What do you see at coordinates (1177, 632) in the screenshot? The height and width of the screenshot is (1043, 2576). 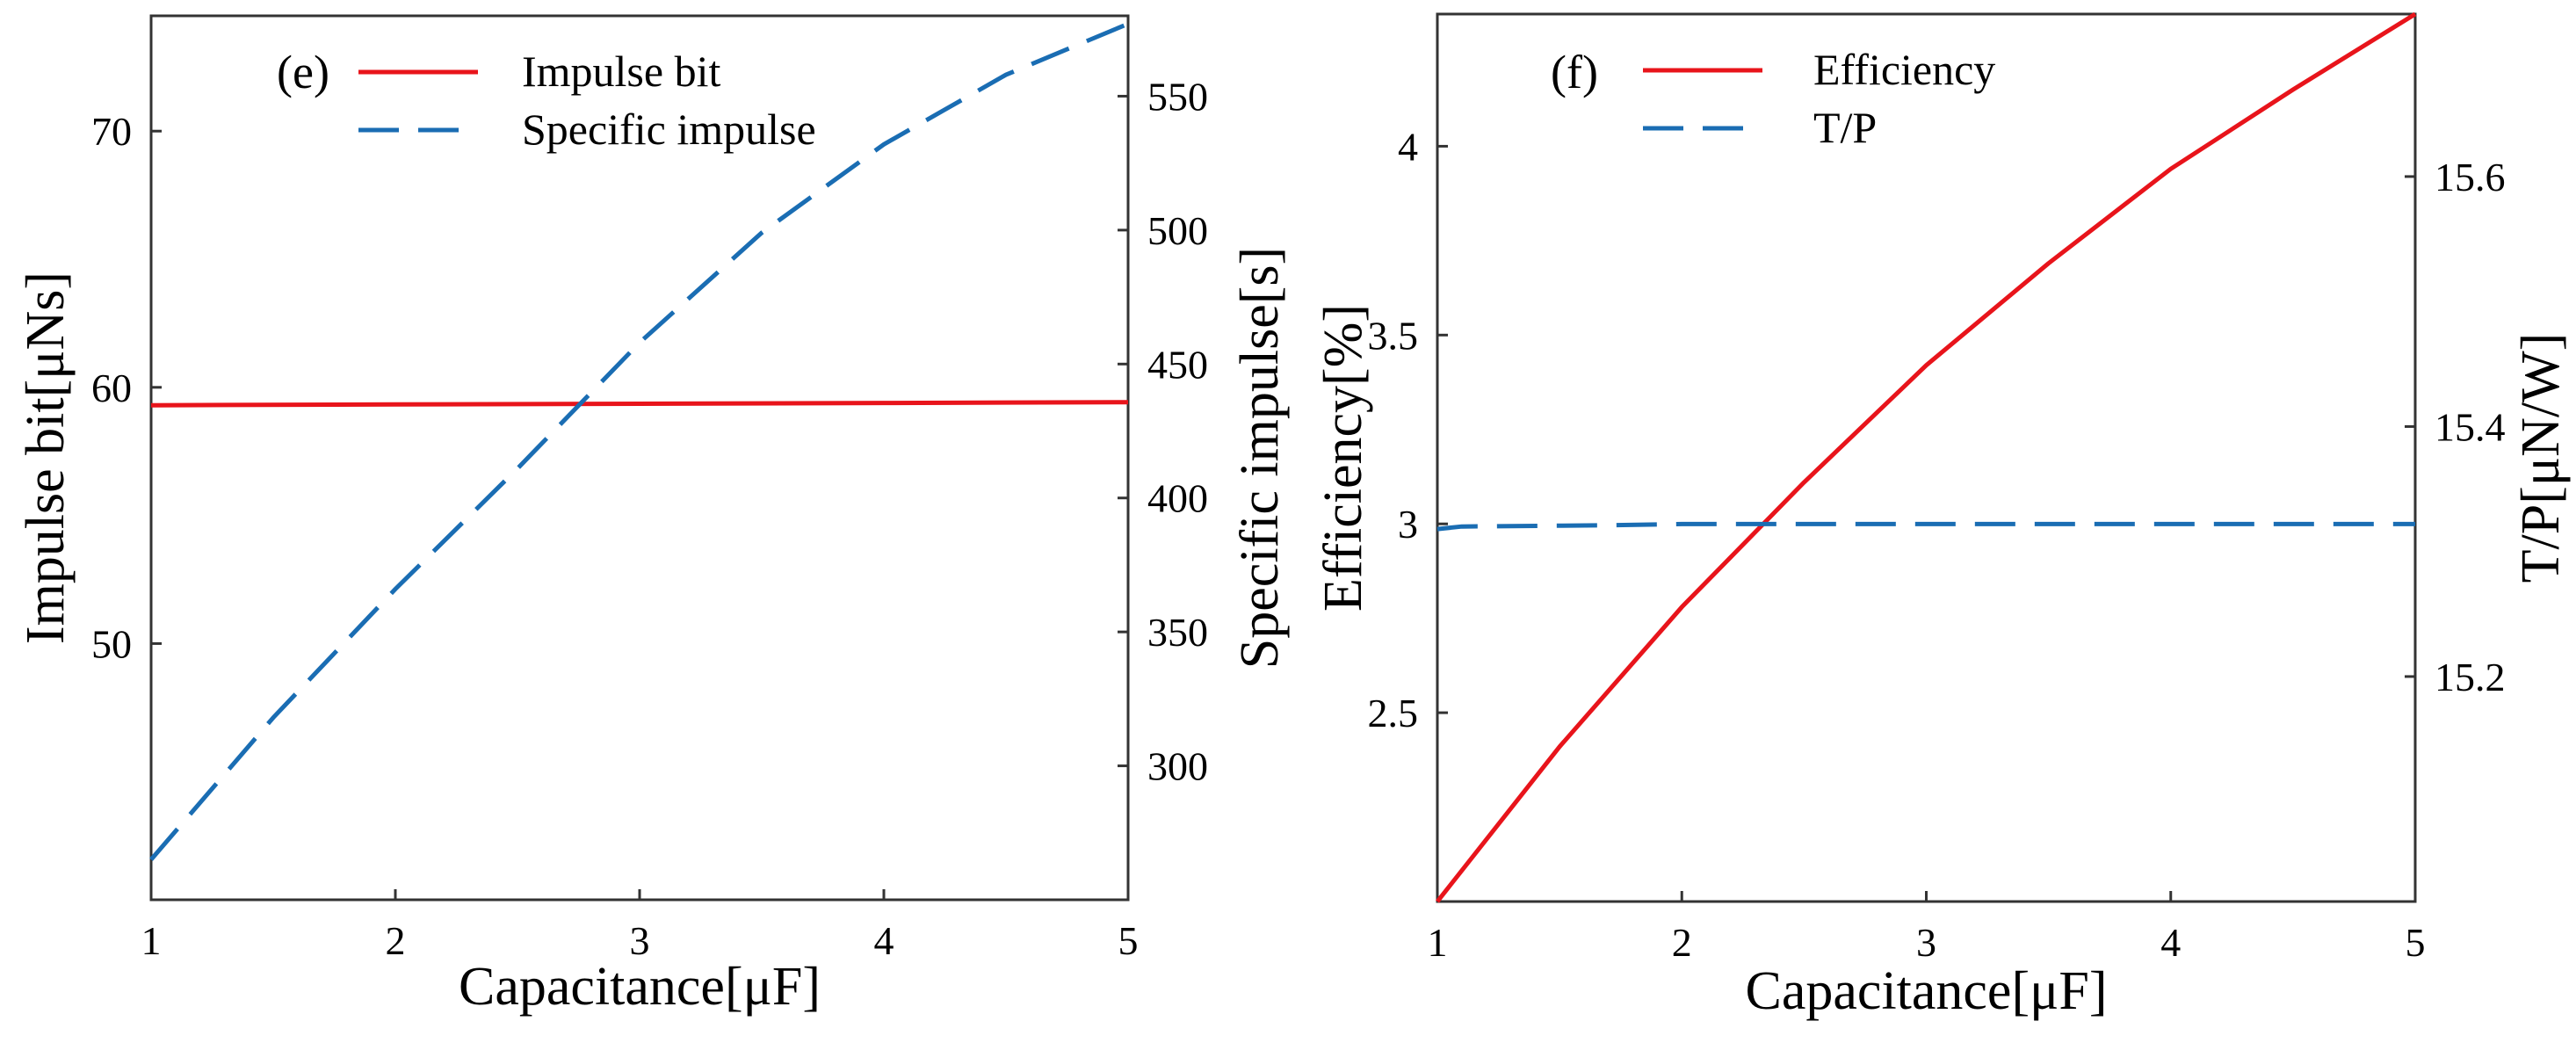 I see `y-right-tick-label: 350` at bounding box center [1177, 632].